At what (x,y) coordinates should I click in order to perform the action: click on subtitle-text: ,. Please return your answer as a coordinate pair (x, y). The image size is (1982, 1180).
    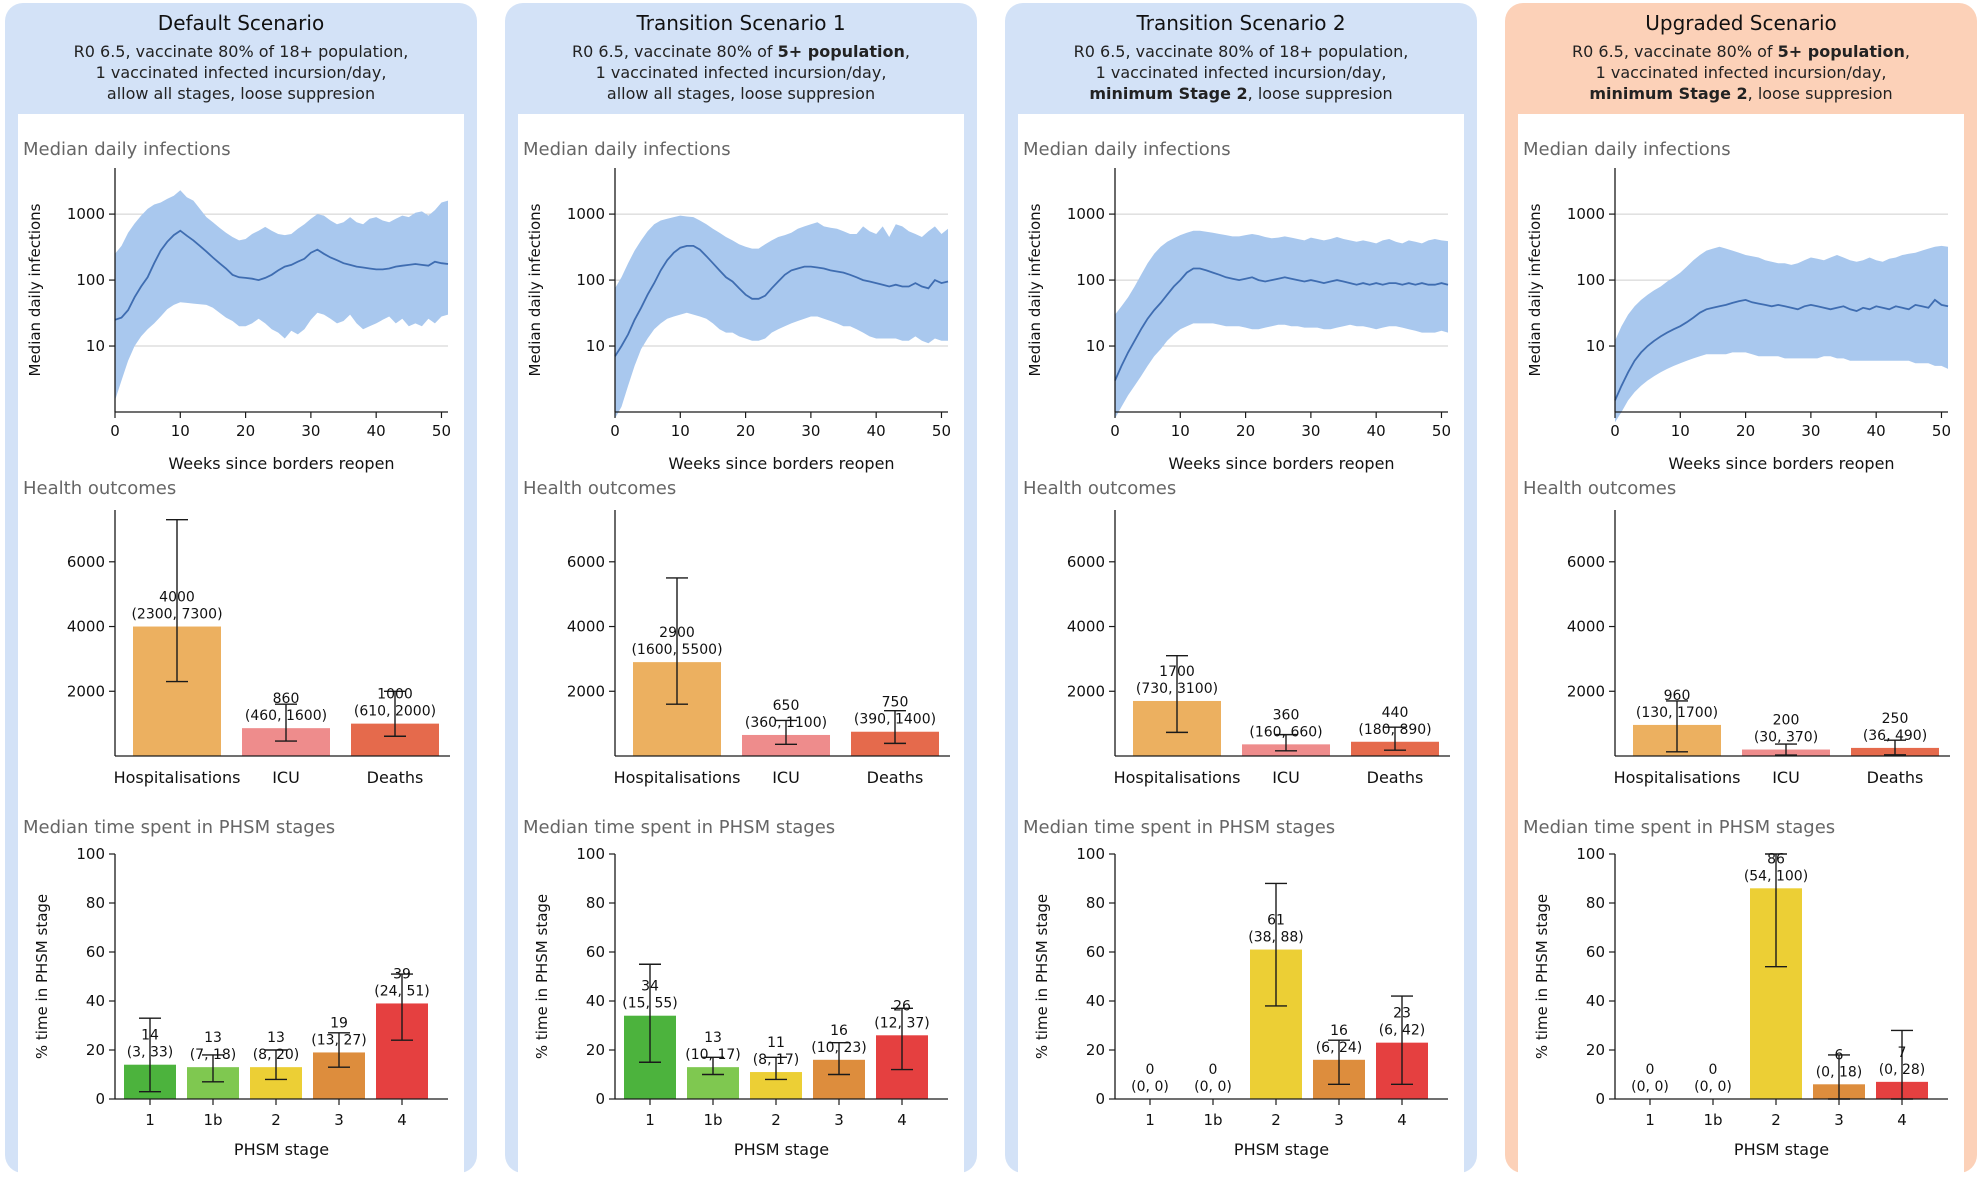
    Looking at the image, I should click on (1907, 51).